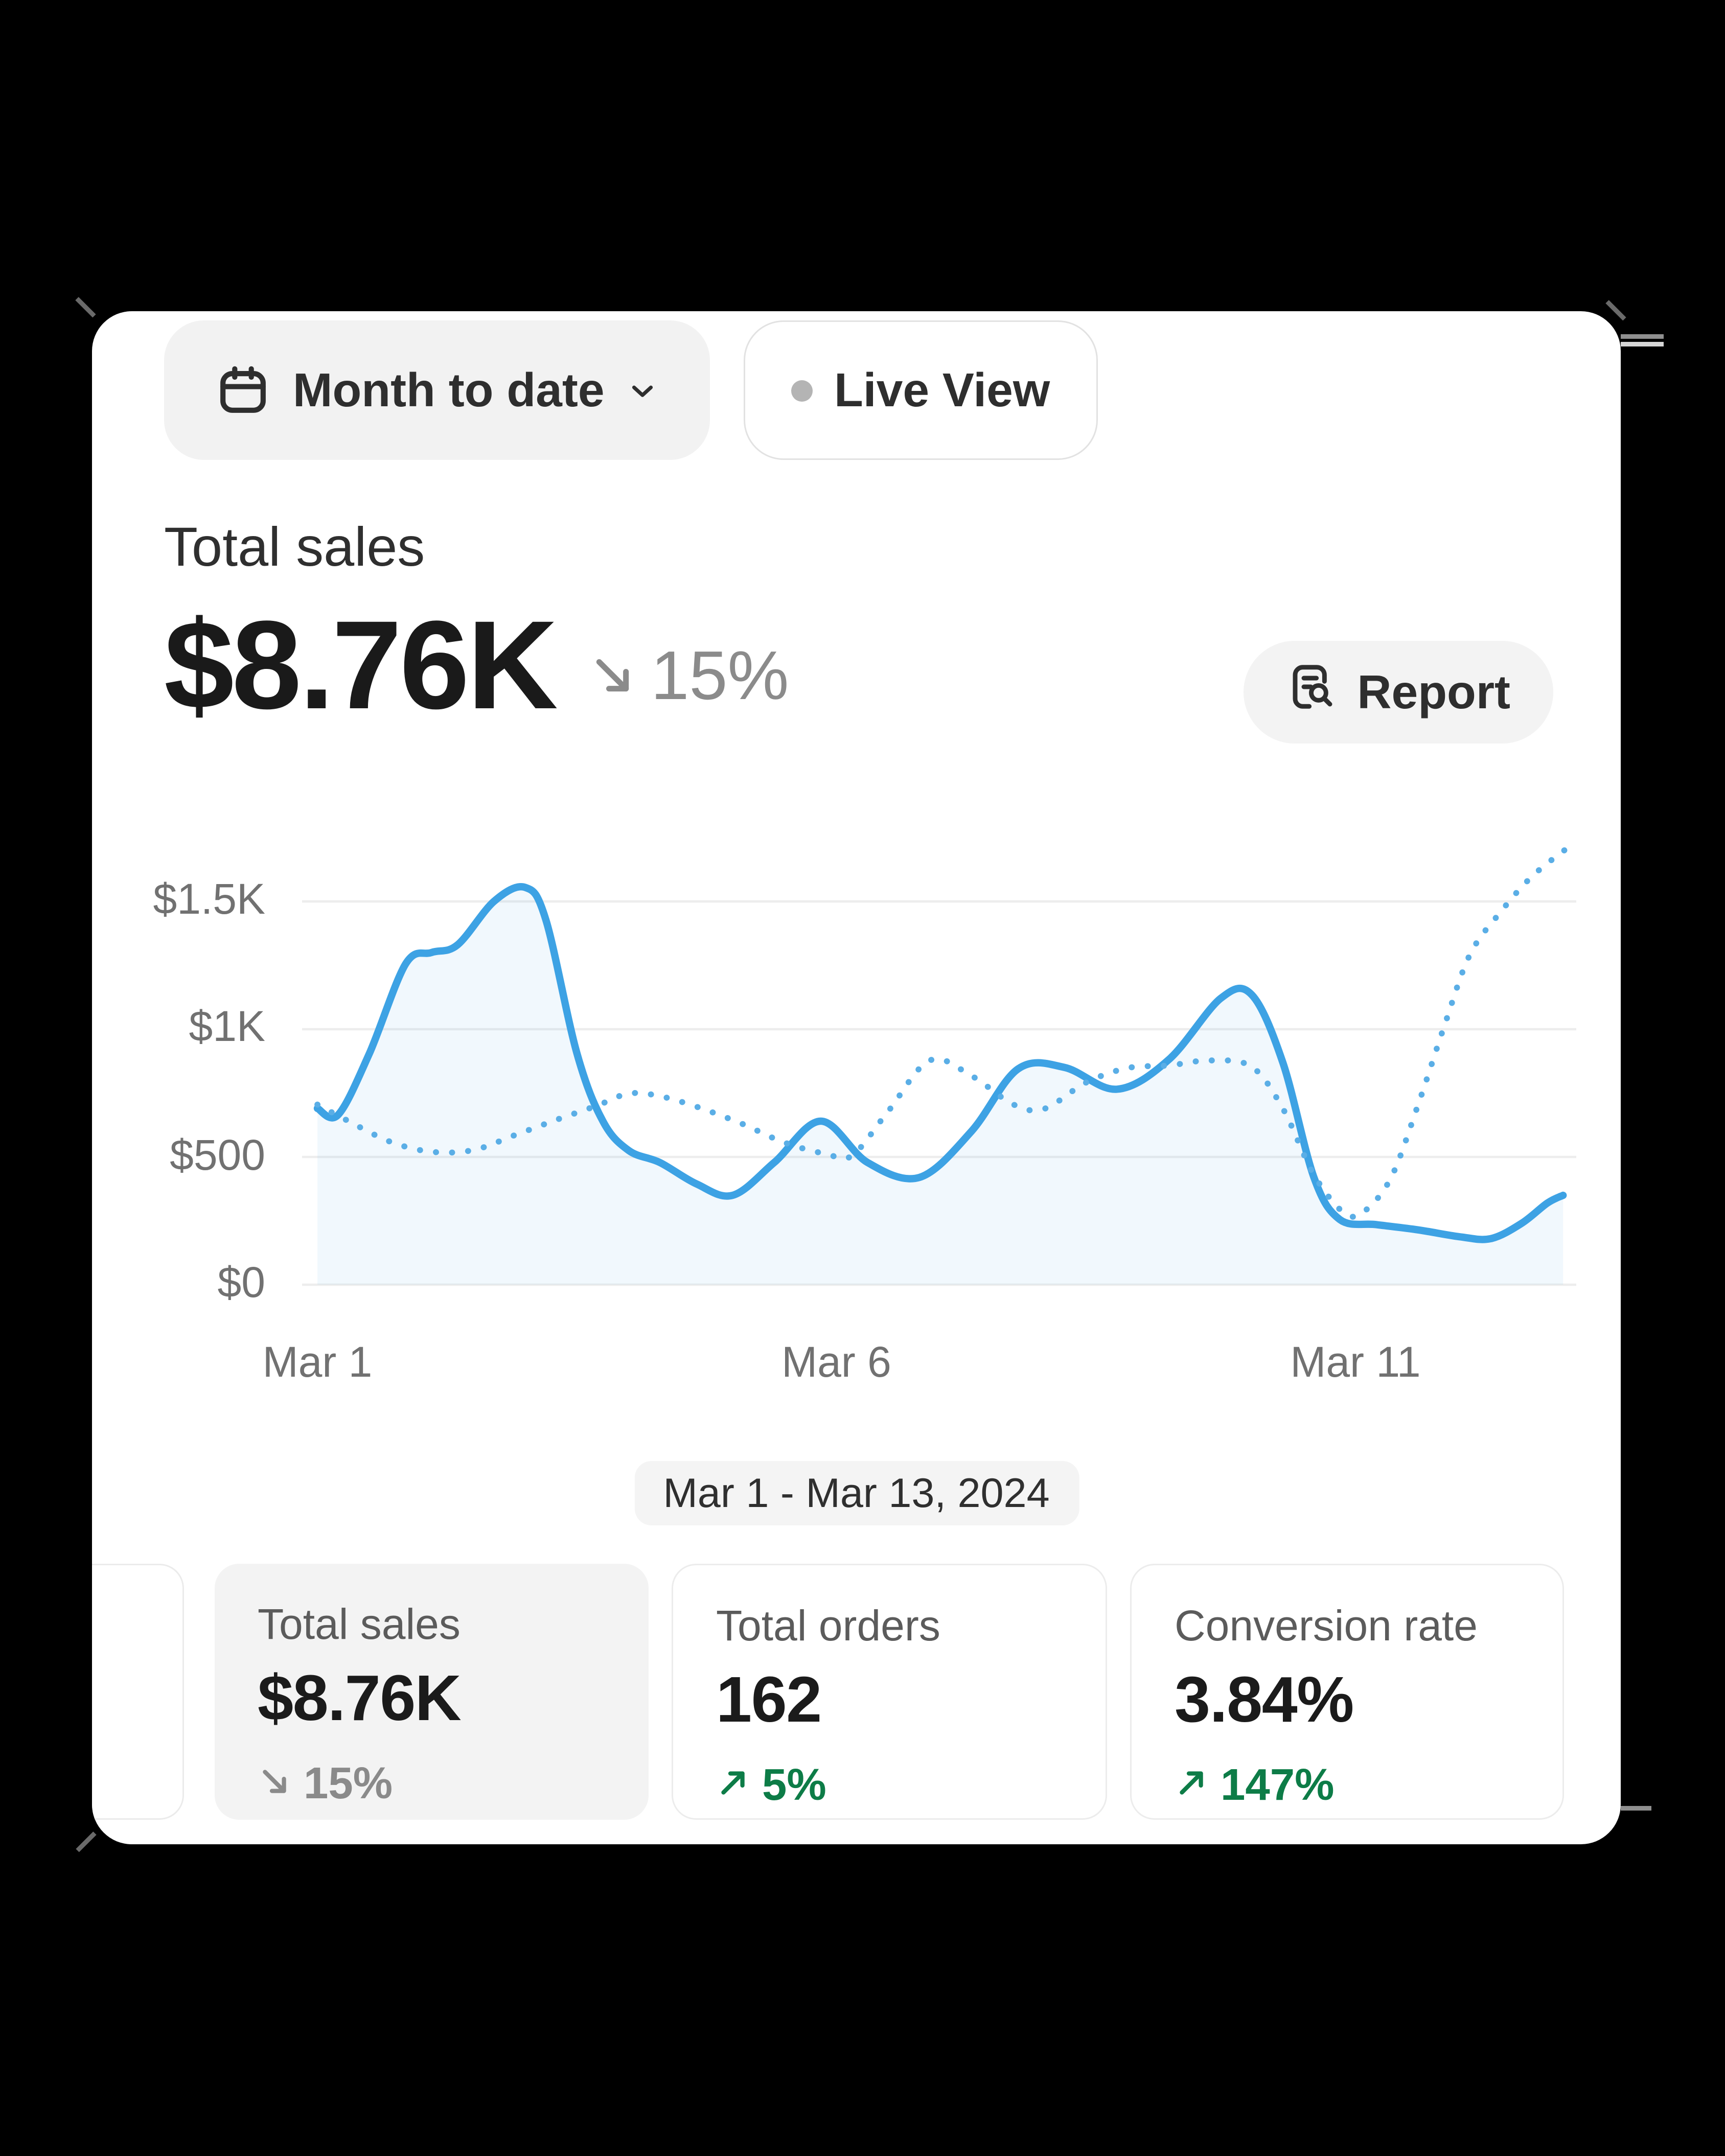  I want to click on metric-delta-value: 15%, so click(720, 675).